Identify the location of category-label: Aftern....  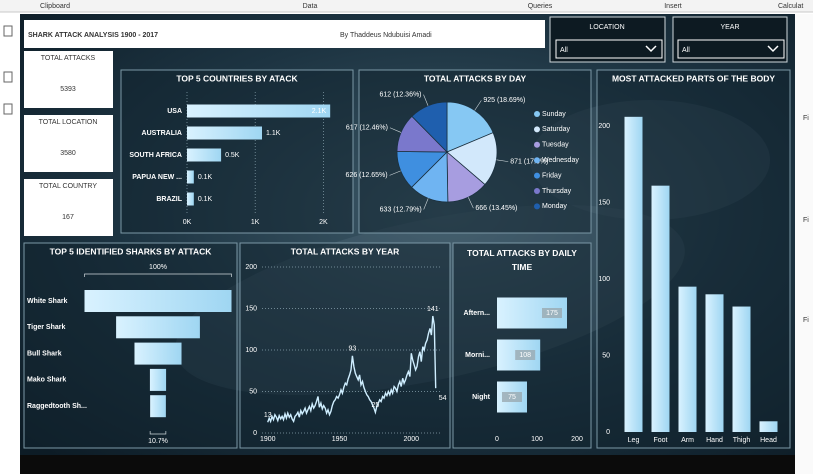
(477, 313).